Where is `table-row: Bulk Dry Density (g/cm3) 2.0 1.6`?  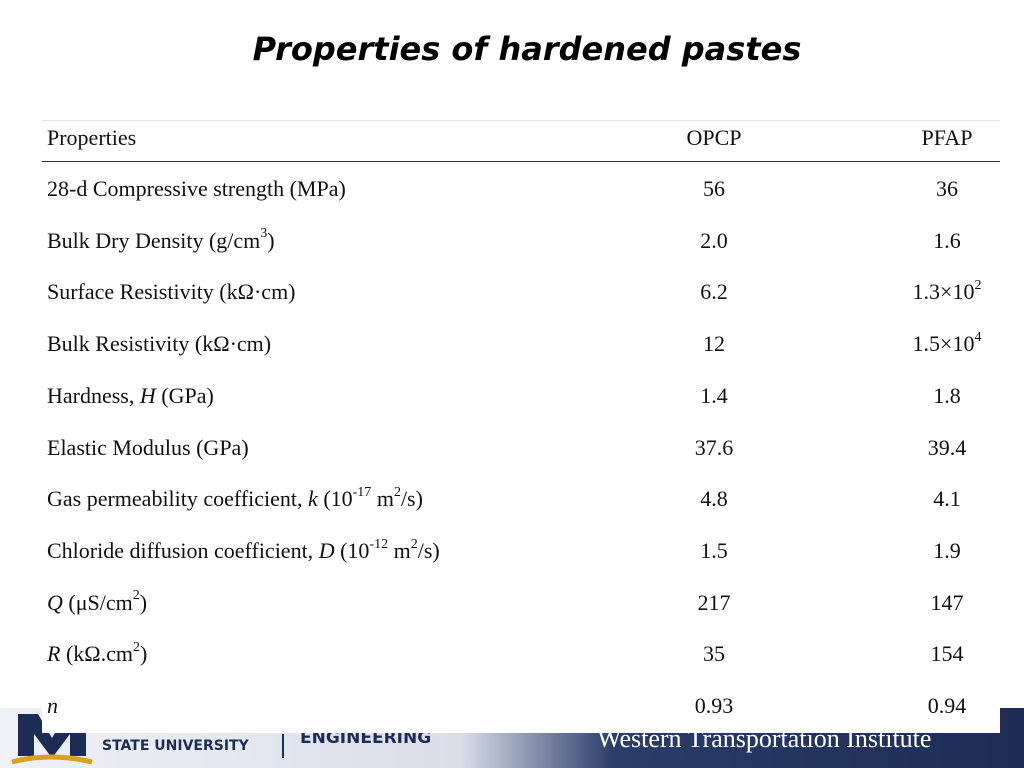 table-row: Bulk Dry Density (g/cm3) 2.0 1.6 is located at coordinates (521, 241).